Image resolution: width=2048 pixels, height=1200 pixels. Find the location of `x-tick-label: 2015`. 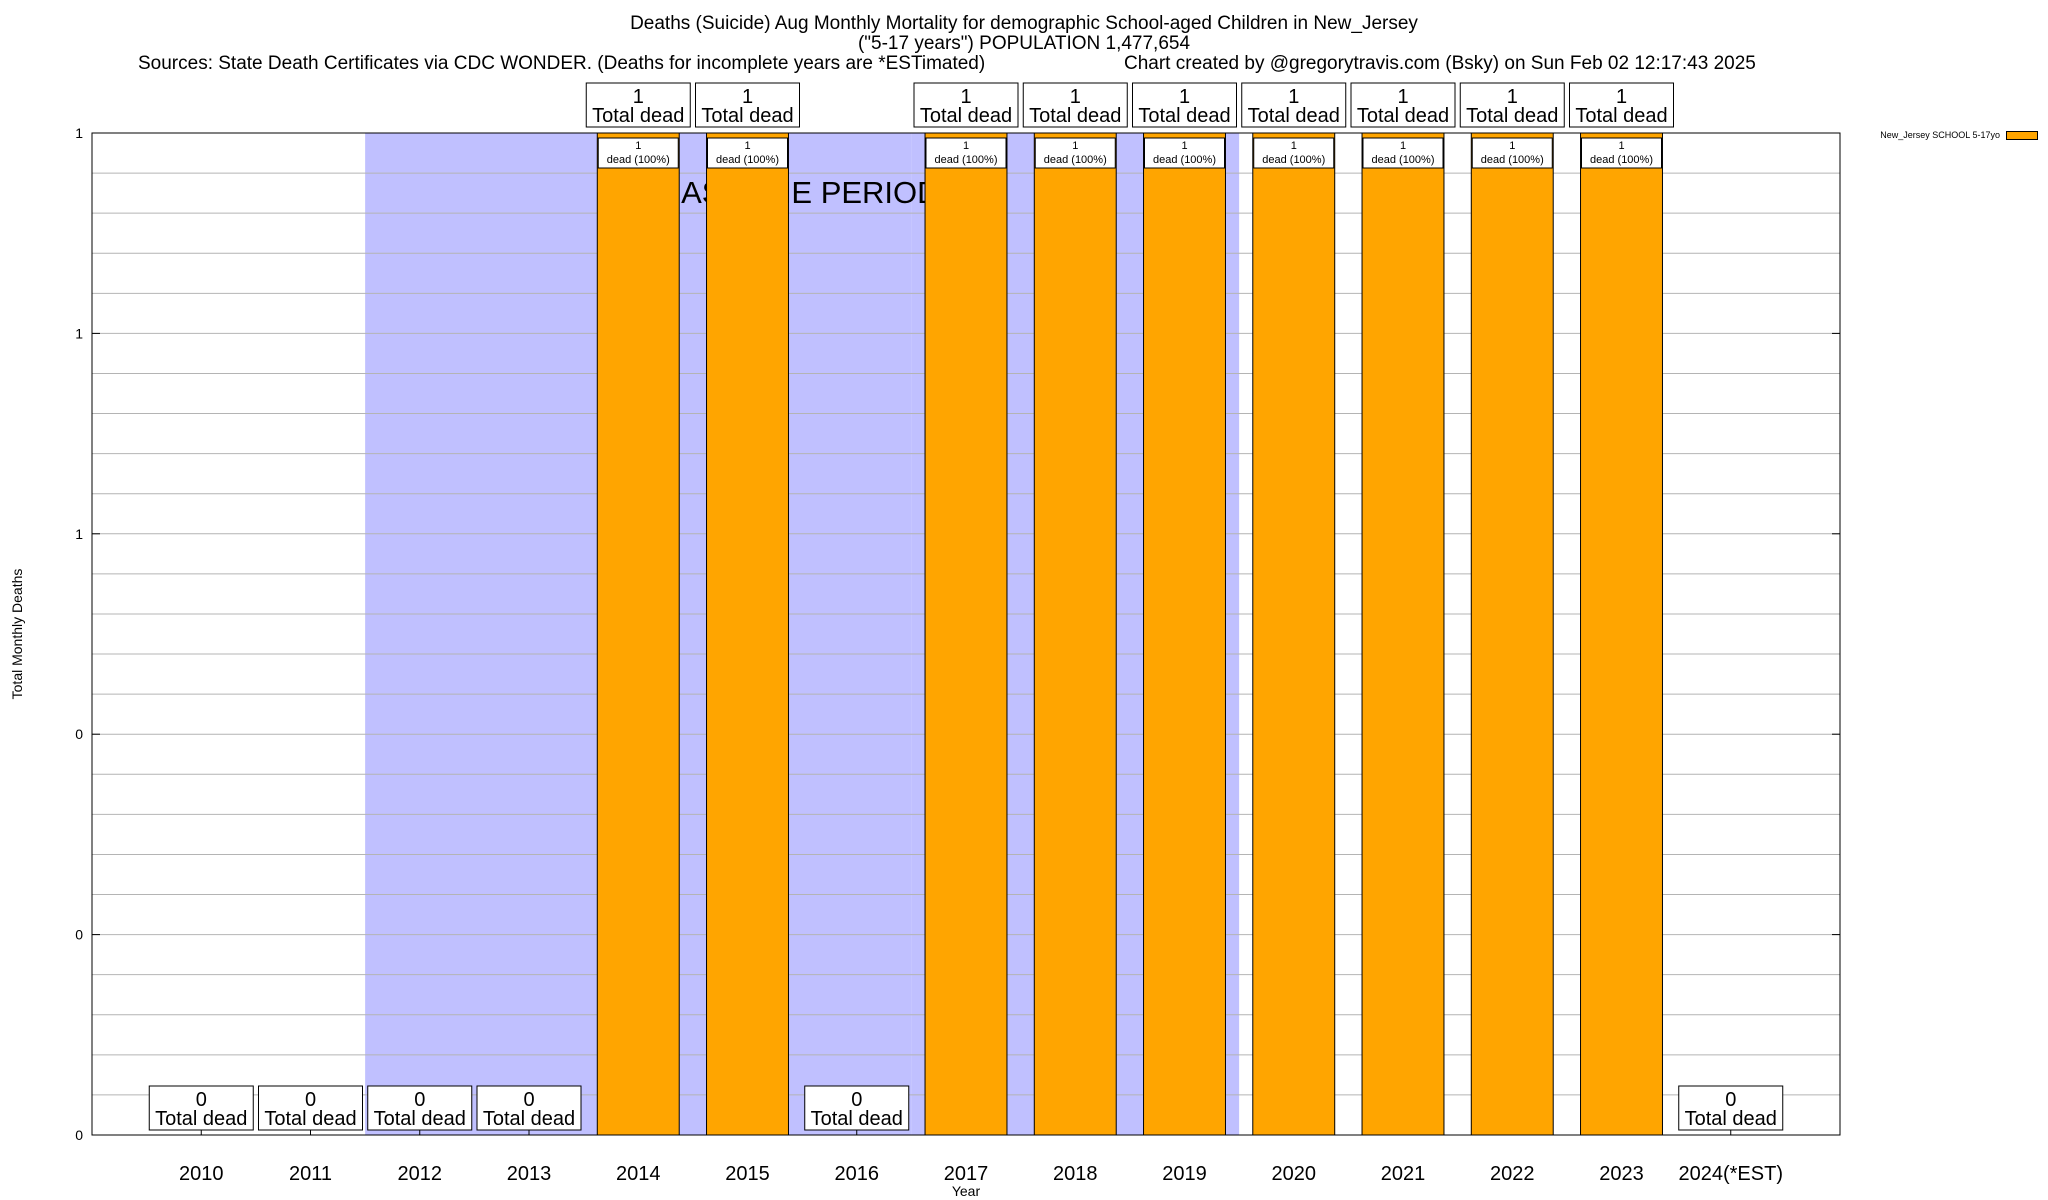

x-tick-label: 2015 is located at coordinates (747, 1174).